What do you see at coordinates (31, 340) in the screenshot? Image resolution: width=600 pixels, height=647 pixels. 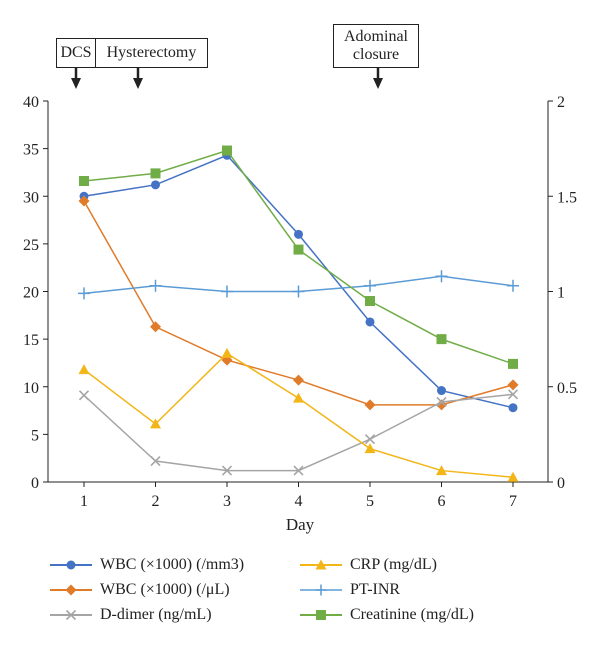 I see `y-tick-label: 15` at bounding box center [31, 340].